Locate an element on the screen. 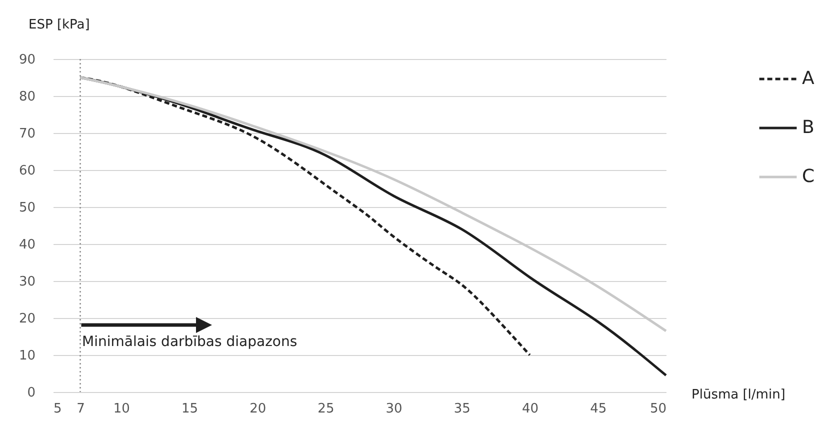 The height and width of the screenshot is (441, 831). x-tick-label: 25 is located at coordinates (326, 409).